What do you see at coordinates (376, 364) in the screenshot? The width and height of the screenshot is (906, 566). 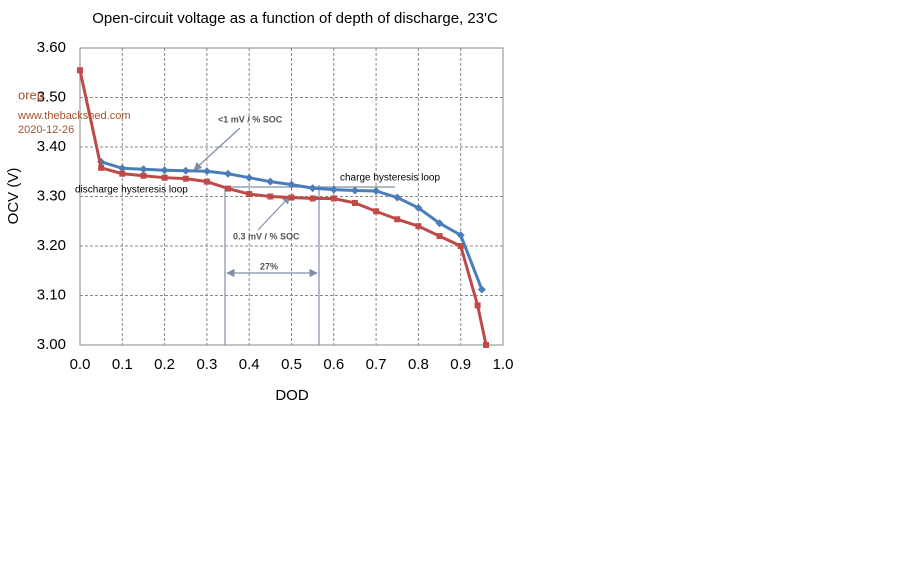 I see `x-tick-label: 0.7` at bounding box center [376, 364].